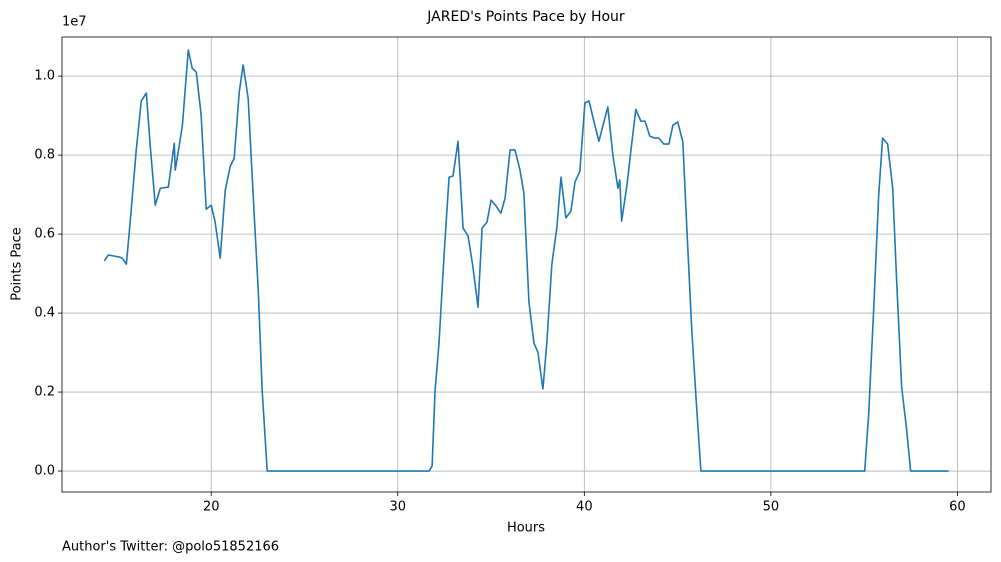 The height and width of the screenshot is (562, 1001). Describe the element at coordinates (17, 264) in the screenshot. I see `y-axis-label: Points Pace` at that location.